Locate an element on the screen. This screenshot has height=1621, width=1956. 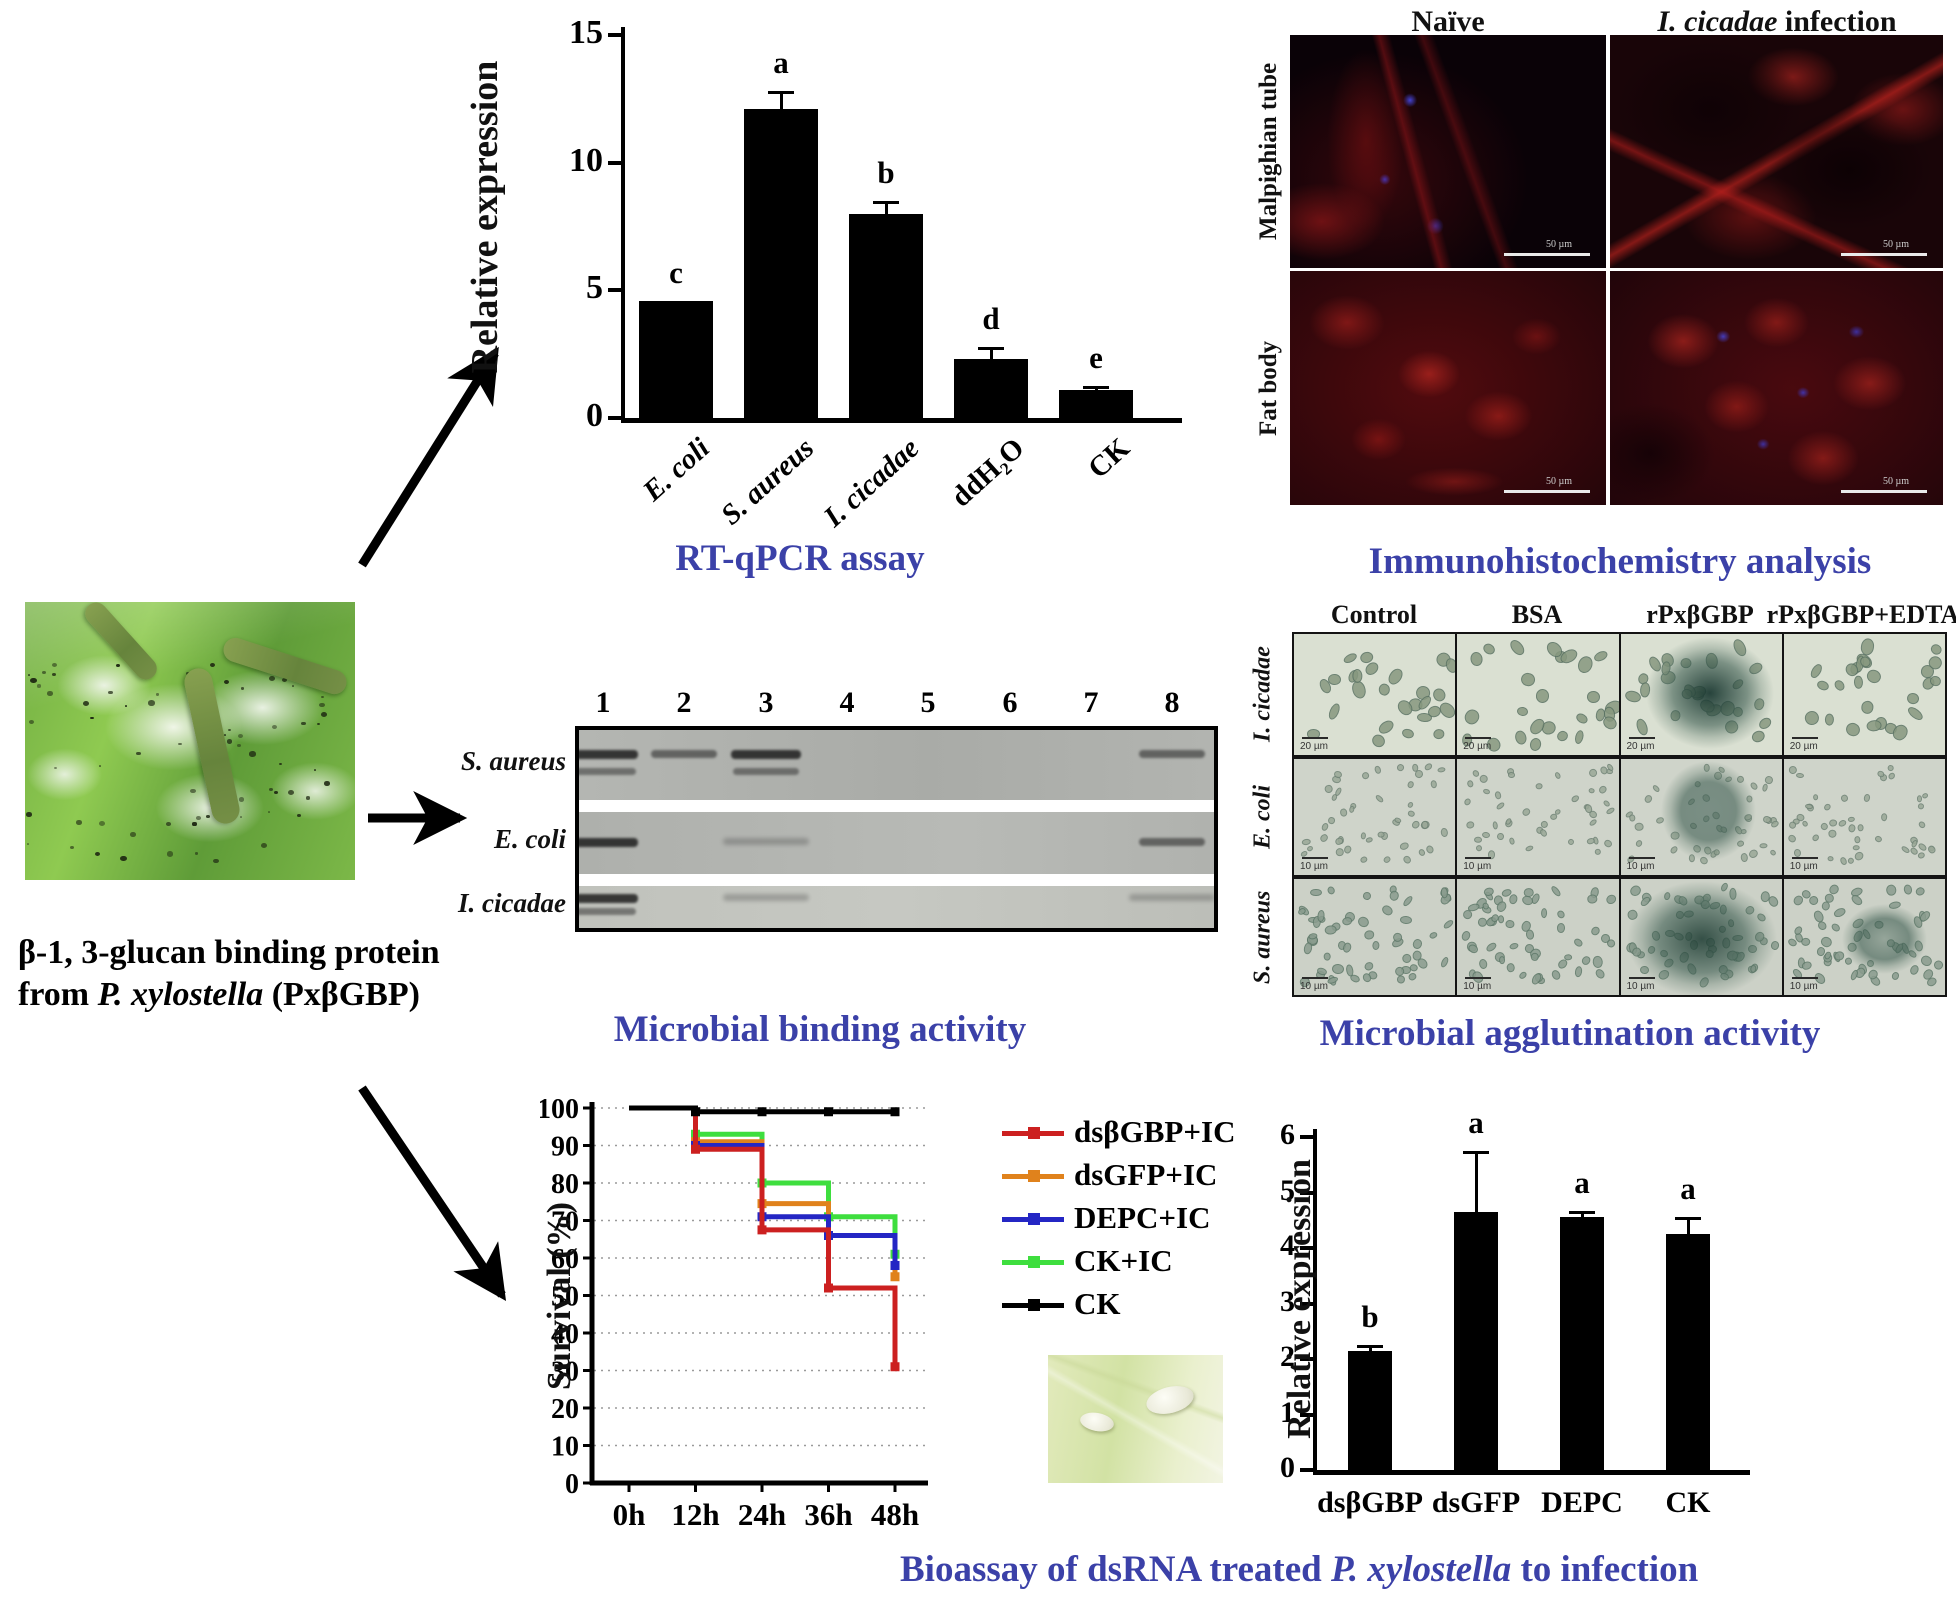
sig-letter: c is located at coordinates (676, 272).